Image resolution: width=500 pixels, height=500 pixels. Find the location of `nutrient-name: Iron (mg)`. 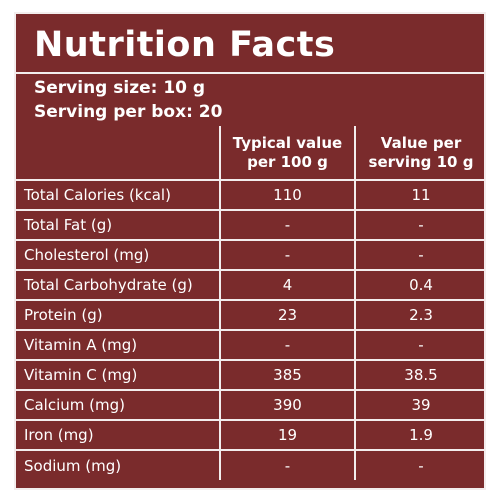

nutrient-name: Iron (mg) is located at coordinates (118, 435).